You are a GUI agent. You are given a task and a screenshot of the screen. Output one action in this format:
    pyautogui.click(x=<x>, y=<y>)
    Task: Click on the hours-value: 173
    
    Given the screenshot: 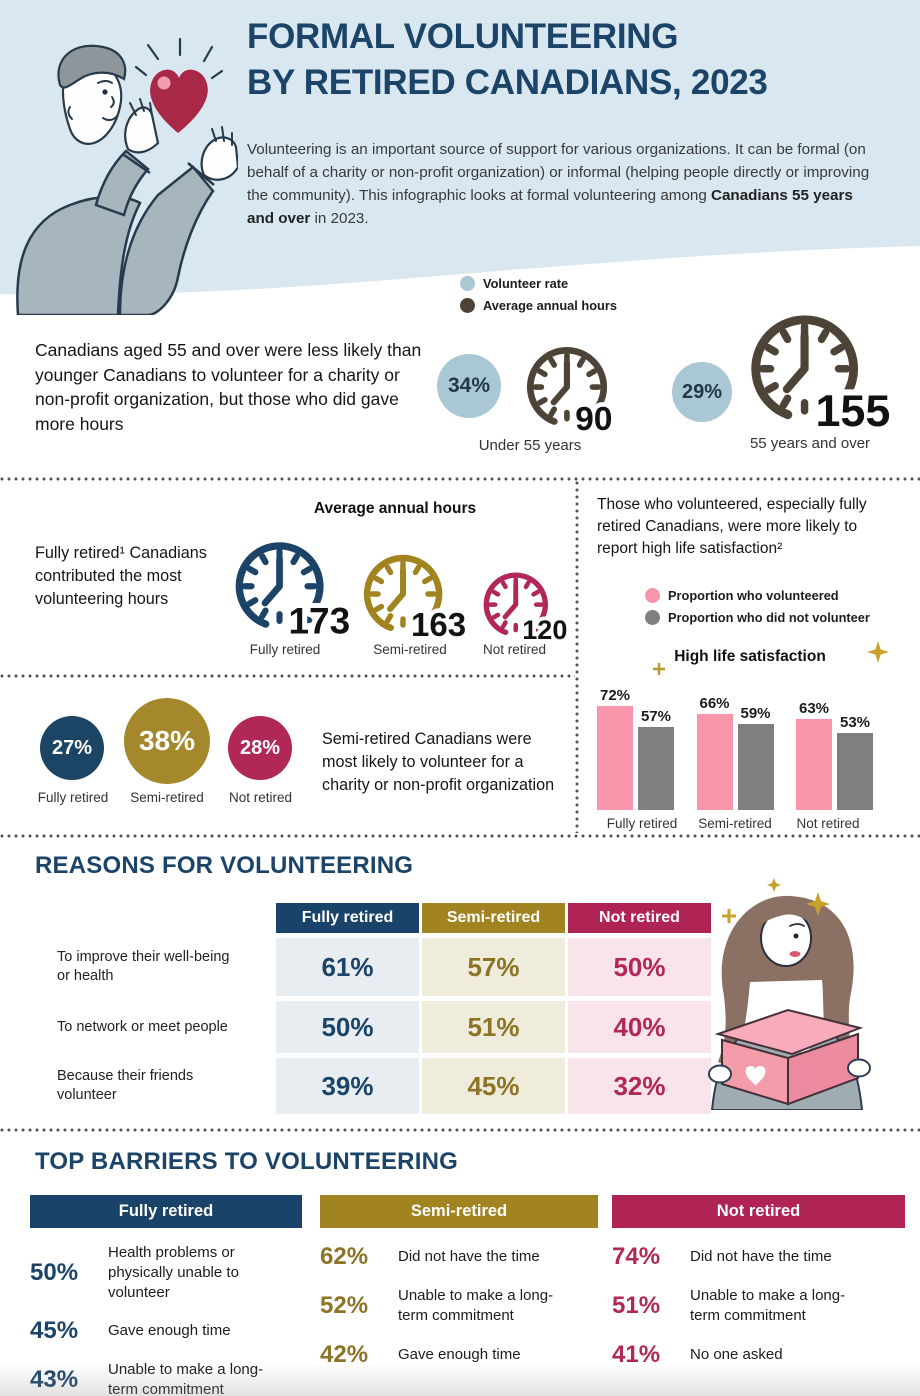 What is the action you would take?
    pyautogui.click(x=319, y=620)
    